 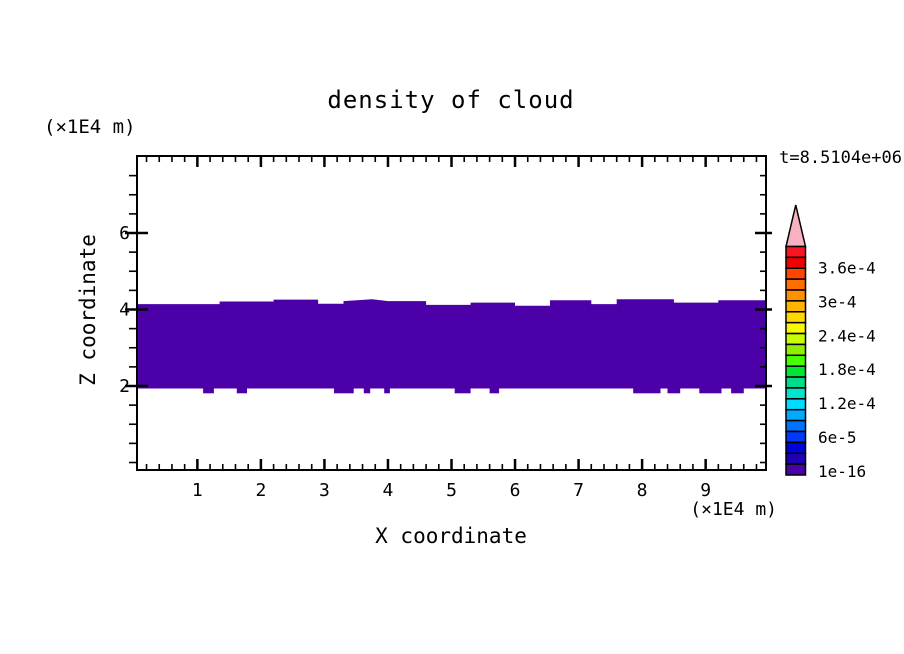 I want to click on colorbar-tick-label: 3.6e-4, so click(x=847, y=268).